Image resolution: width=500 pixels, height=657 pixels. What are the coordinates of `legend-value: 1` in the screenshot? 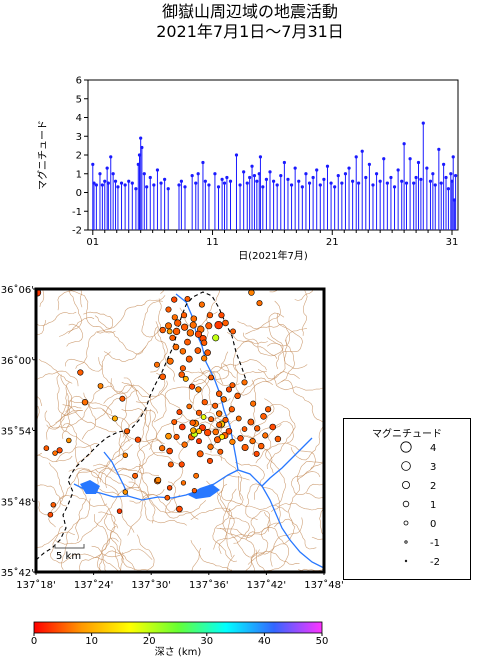 It's located at (433, 505).